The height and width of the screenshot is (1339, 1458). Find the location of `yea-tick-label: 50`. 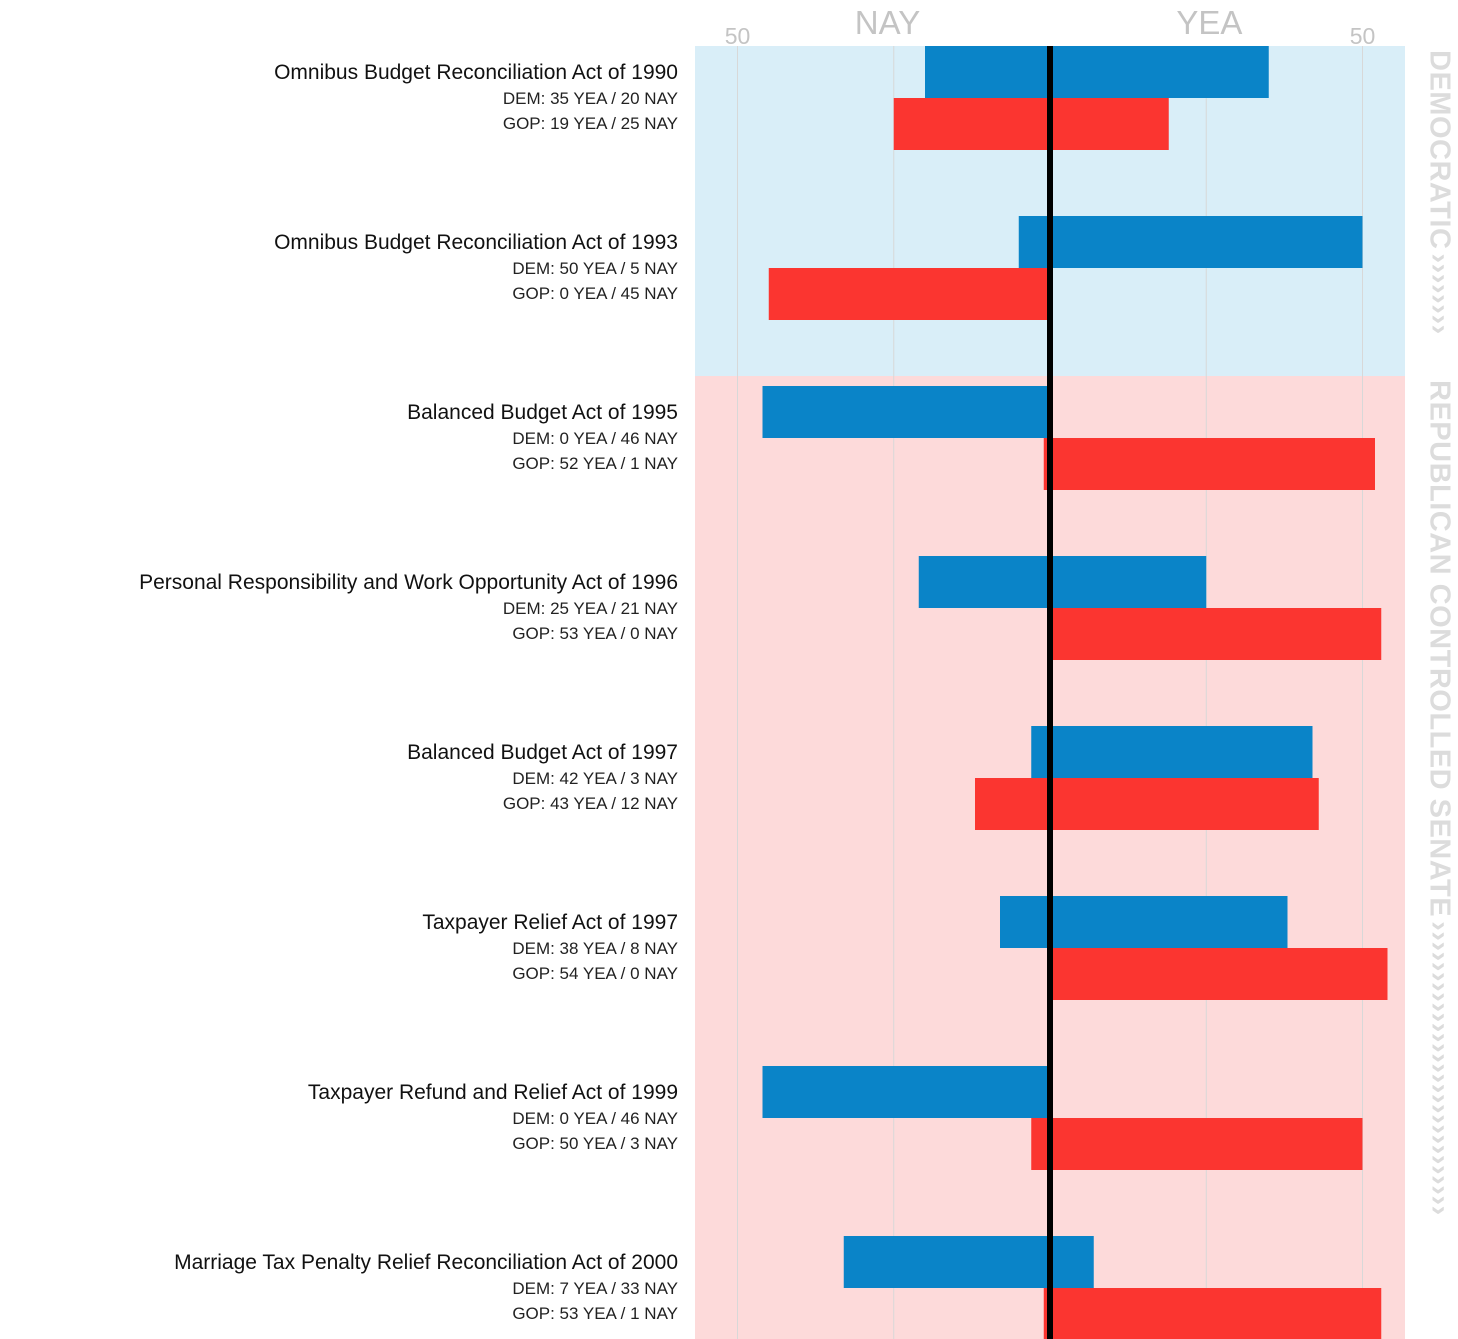

yea-tick-label: 50 is located at coordinates (1363, 36).